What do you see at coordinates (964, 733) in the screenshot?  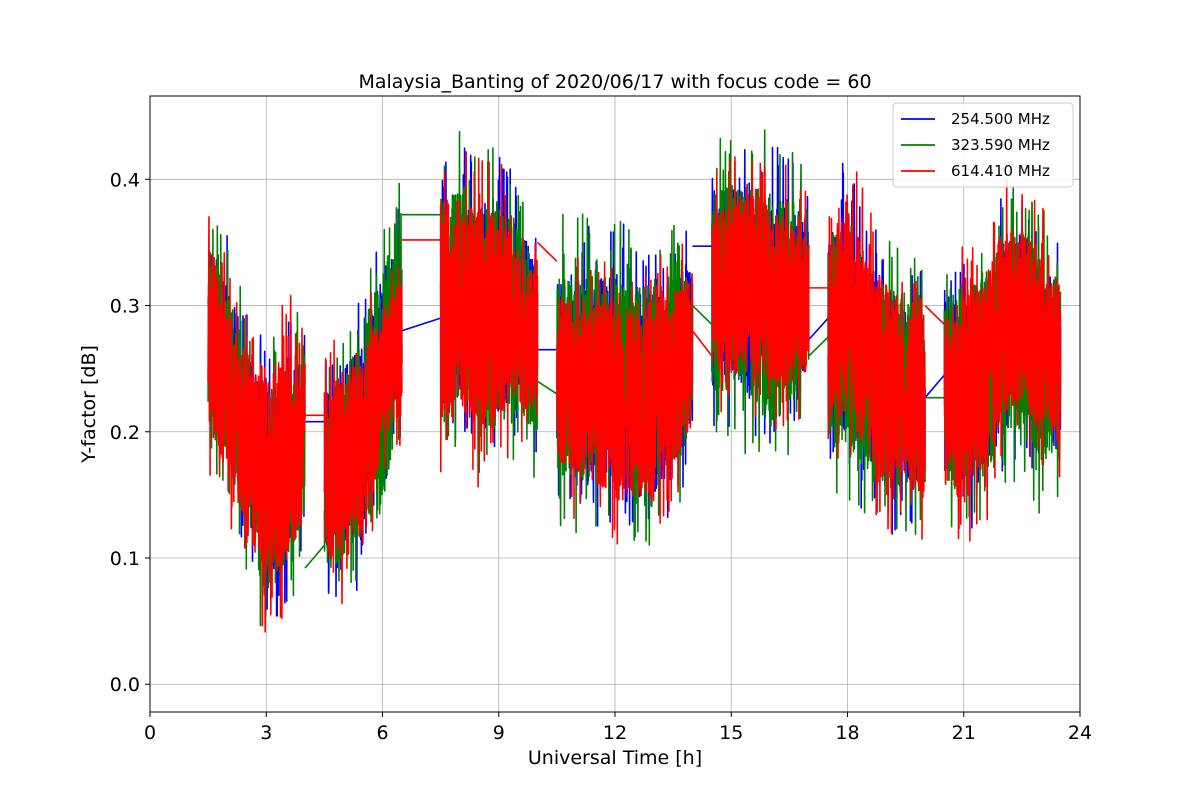 I see `x-tick-label: 21` at bounding box center [964, 733].